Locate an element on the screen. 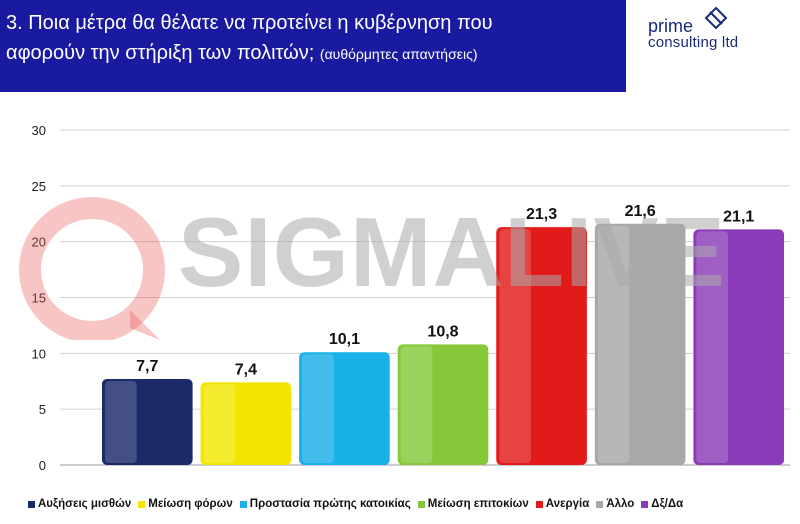 Image resolution: width=800 pixels, height=524 pixels. bar-value-label: 21,1 is located at coordinates (738, 216).